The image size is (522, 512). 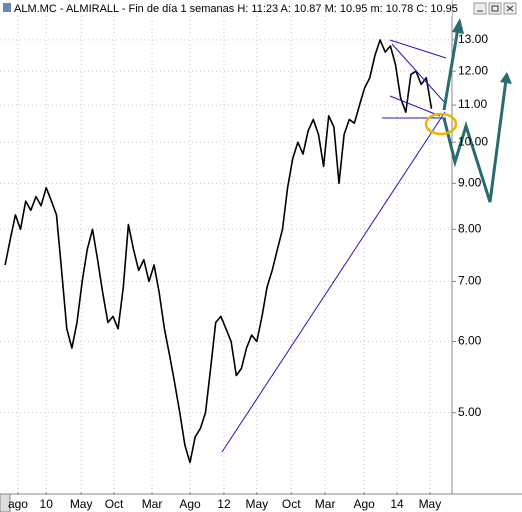 I want to click on y-tick-label: 10.00, so click(x=473, y=141).